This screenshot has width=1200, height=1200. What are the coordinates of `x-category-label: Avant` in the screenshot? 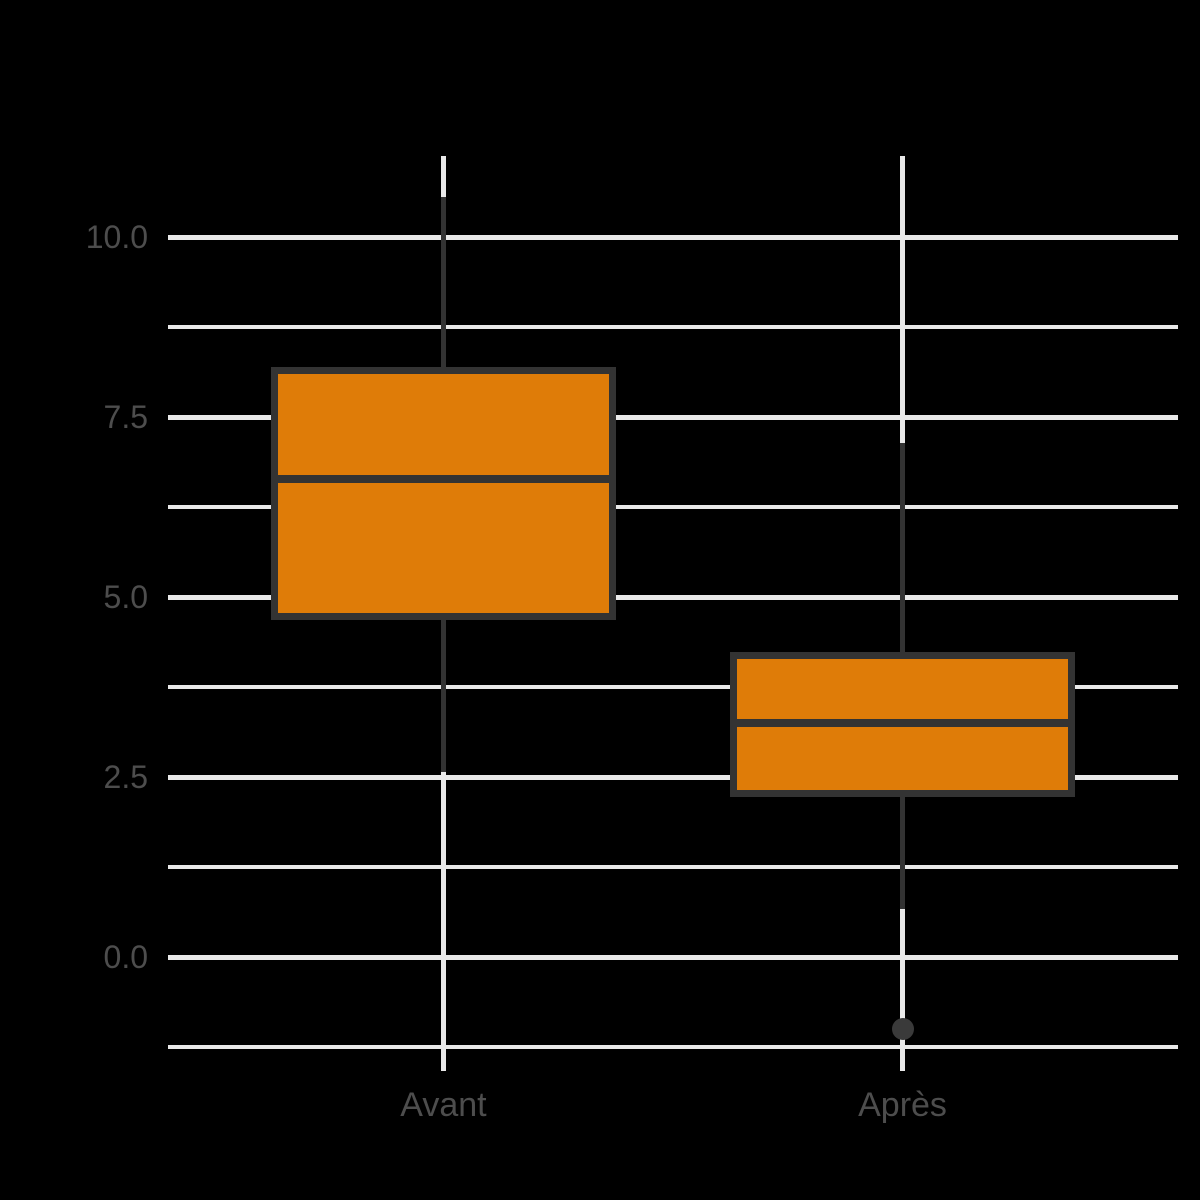 It's located at (443, 1105).